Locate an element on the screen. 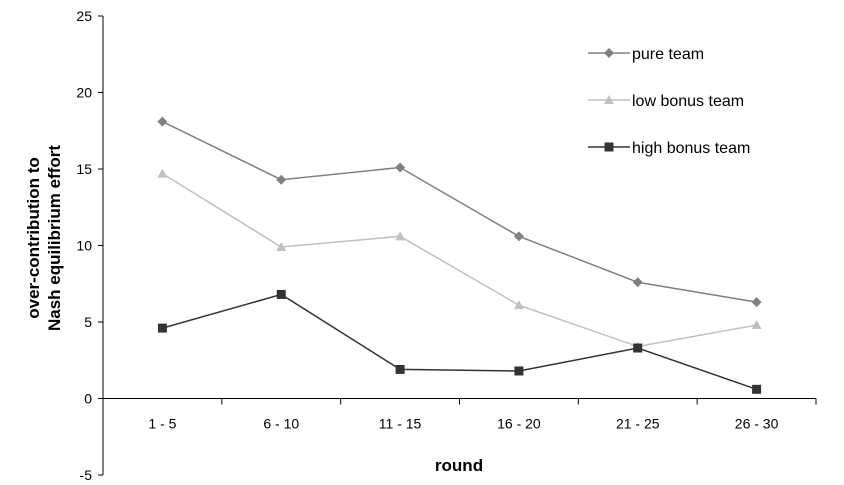 Image resolution: width=844 pixels, height=485 pixels. legend-item: high bonus team is located at coordinates (669, 148).